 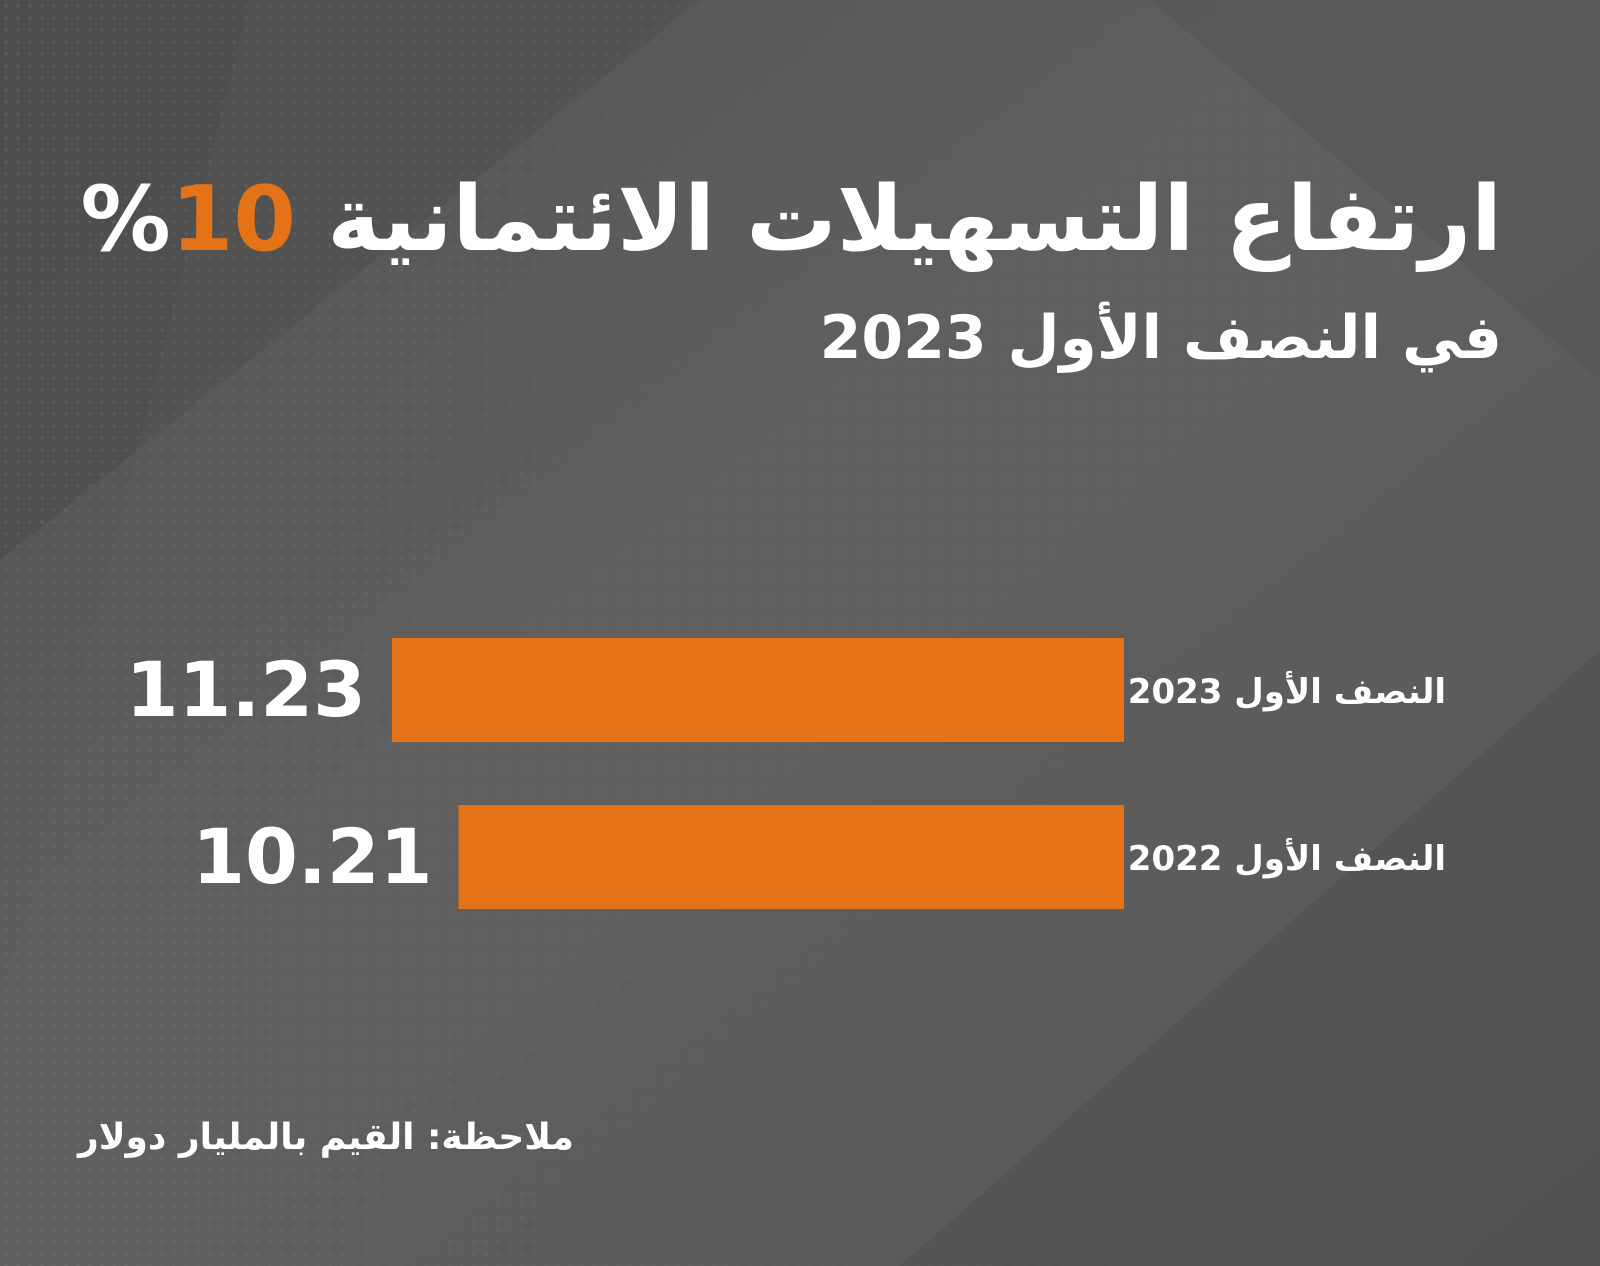 What do you see at coordinates (1287, 691) in the screenshot?
I see `category-label-1: النصف الأول 2023` at bounding box center [1287, 691].